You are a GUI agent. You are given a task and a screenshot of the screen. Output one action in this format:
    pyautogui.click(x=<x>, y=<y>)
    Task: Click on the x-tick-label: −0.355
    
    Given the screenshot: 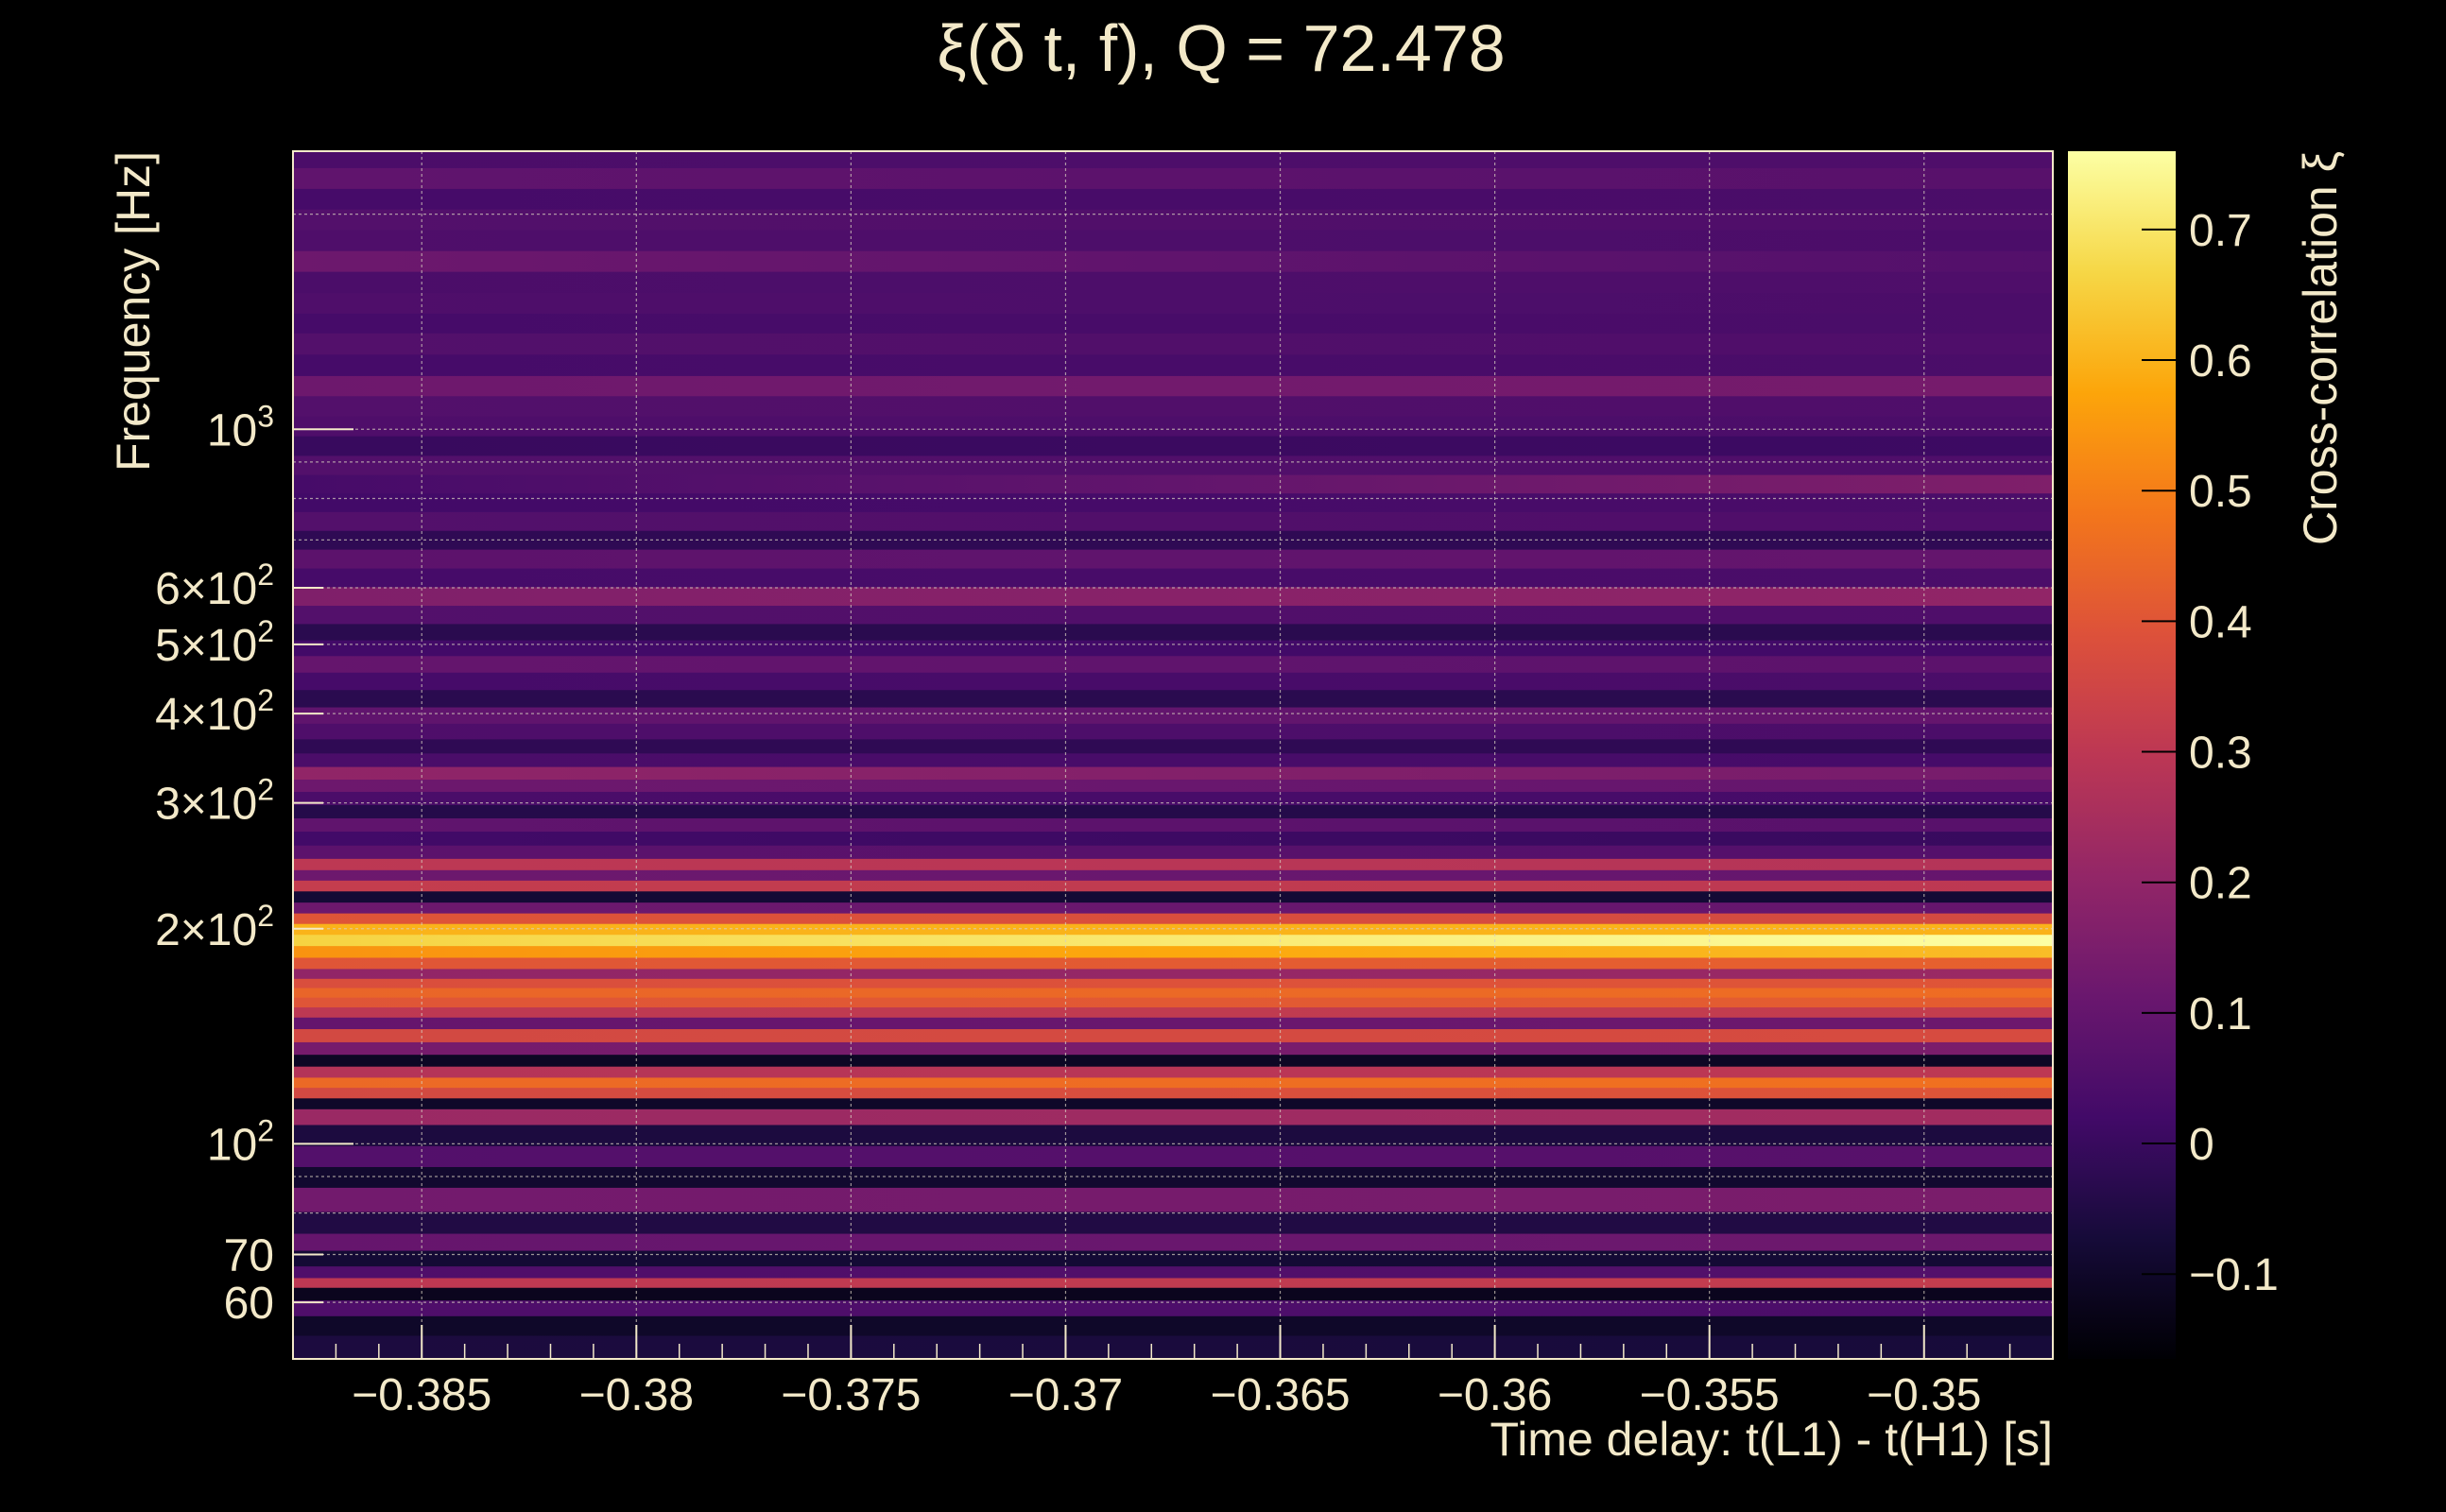 What is the action you would take?
    pyautogui.click(x=1710, y=1395)
    